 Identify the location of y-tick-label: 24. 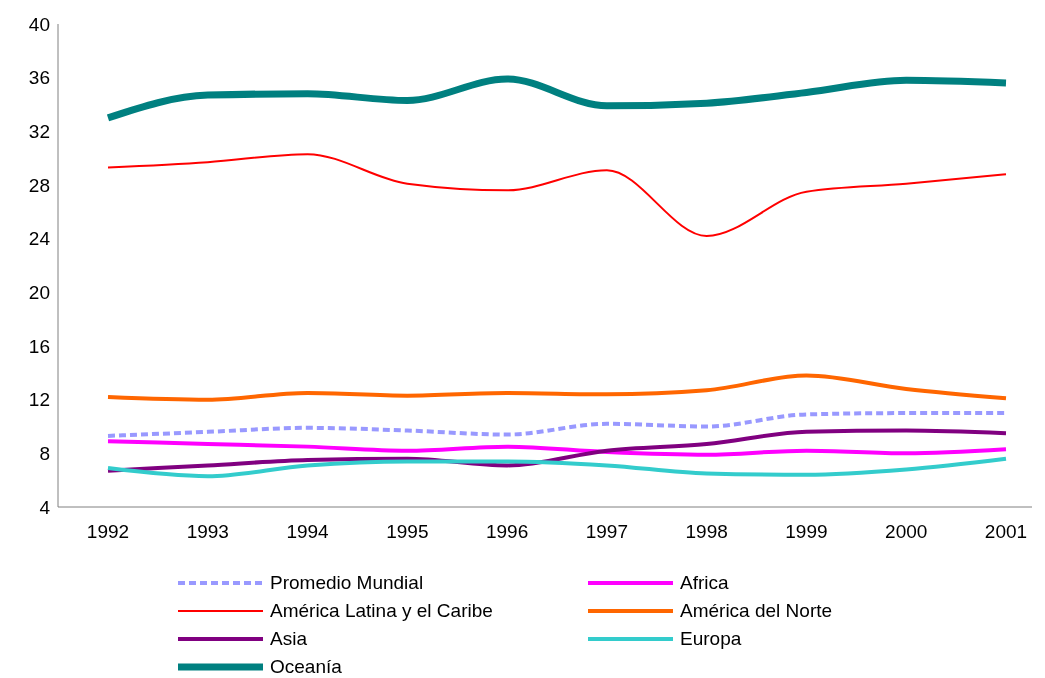
(39, 239).